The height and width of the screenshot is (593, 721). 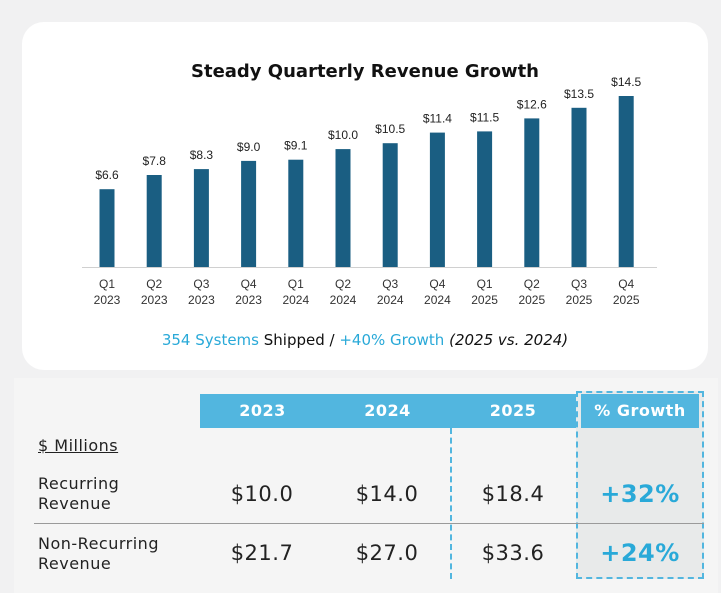 I want to click on data-label: $13.5, so click(x=579, y=94).